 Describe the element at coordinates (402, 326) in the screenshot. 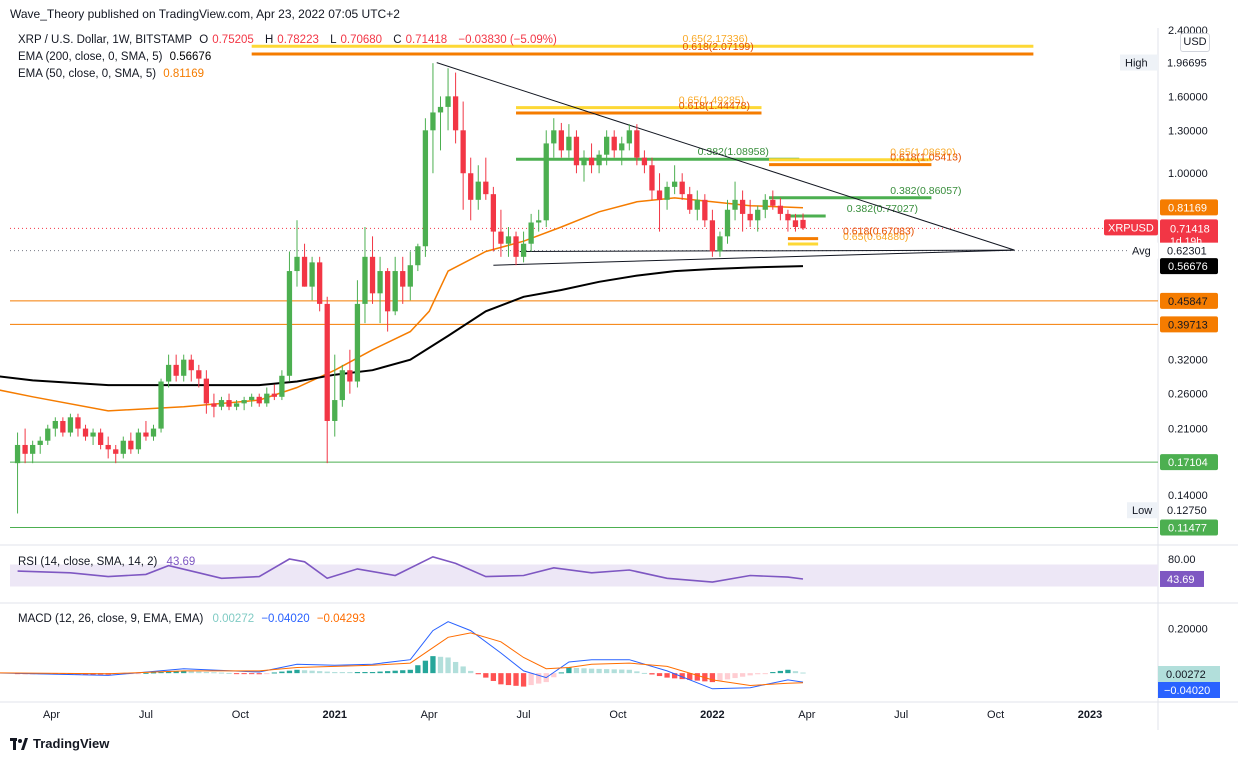

I see `ema200-line` at that location.